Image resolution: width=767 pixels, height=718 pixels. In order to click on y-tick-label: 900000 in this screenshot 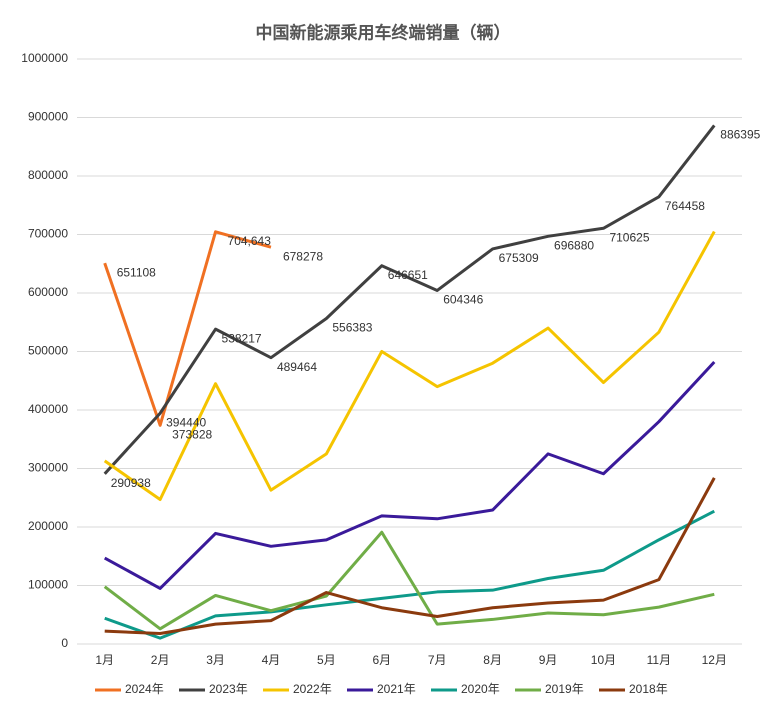, I will do `click(48, 117)`.